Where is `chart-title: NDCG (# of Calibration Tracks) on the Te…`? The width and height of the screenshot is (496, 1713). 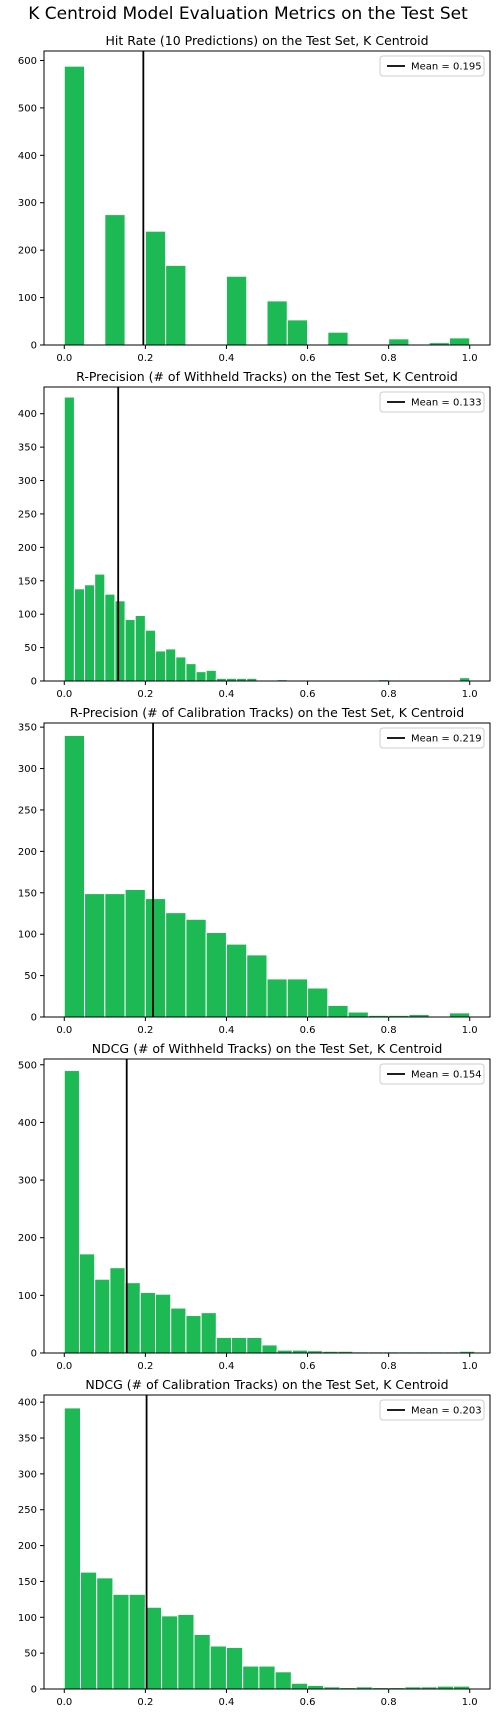 chart-title: NDCG (# of Calibration Tracks) on the Te… is located at coordinates (266, 1384).